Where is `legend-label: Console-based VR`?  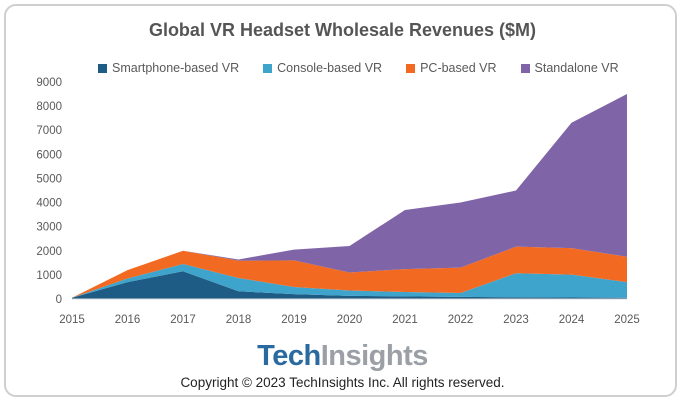 legend-label: Console-based VR is located at coordinates (330, 68).